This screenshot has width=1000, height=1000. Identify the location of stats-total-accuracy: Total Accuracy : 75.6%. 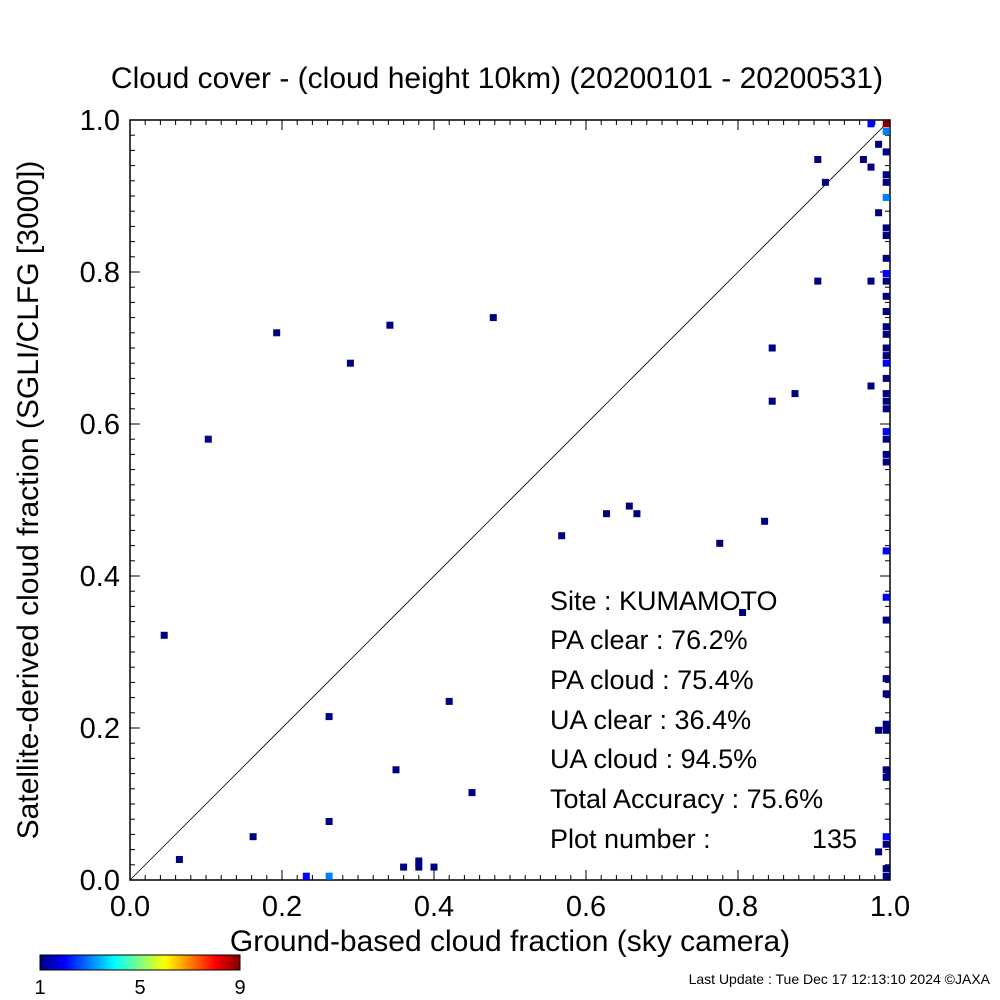
(686, 799).